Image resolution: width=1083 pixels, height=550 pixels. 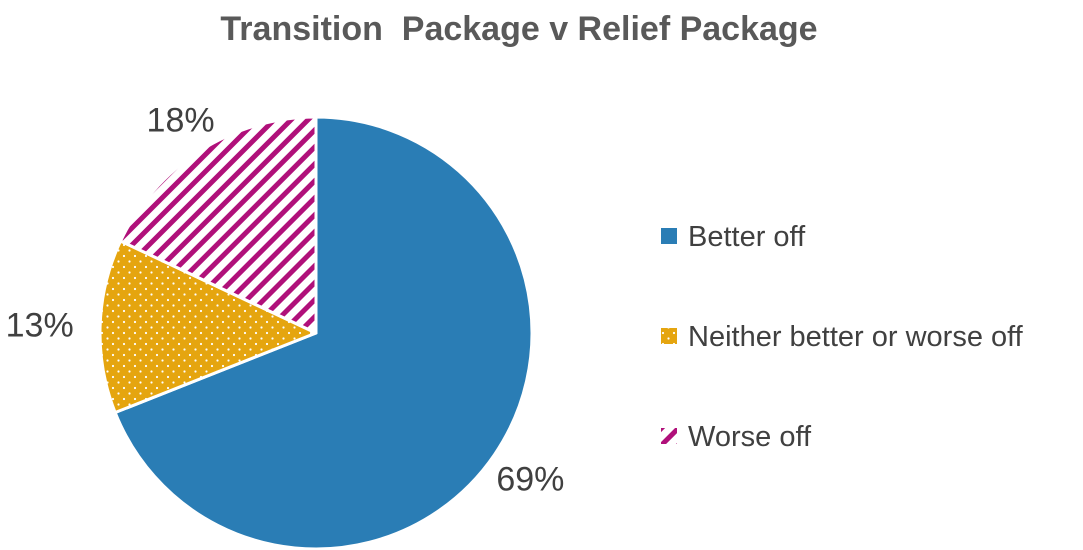 What do you see at coordinates (40, 325) in the screenshot?
I see `data-label-neither-better-or-worse-off: 13%` at bounding box center [40, 325].